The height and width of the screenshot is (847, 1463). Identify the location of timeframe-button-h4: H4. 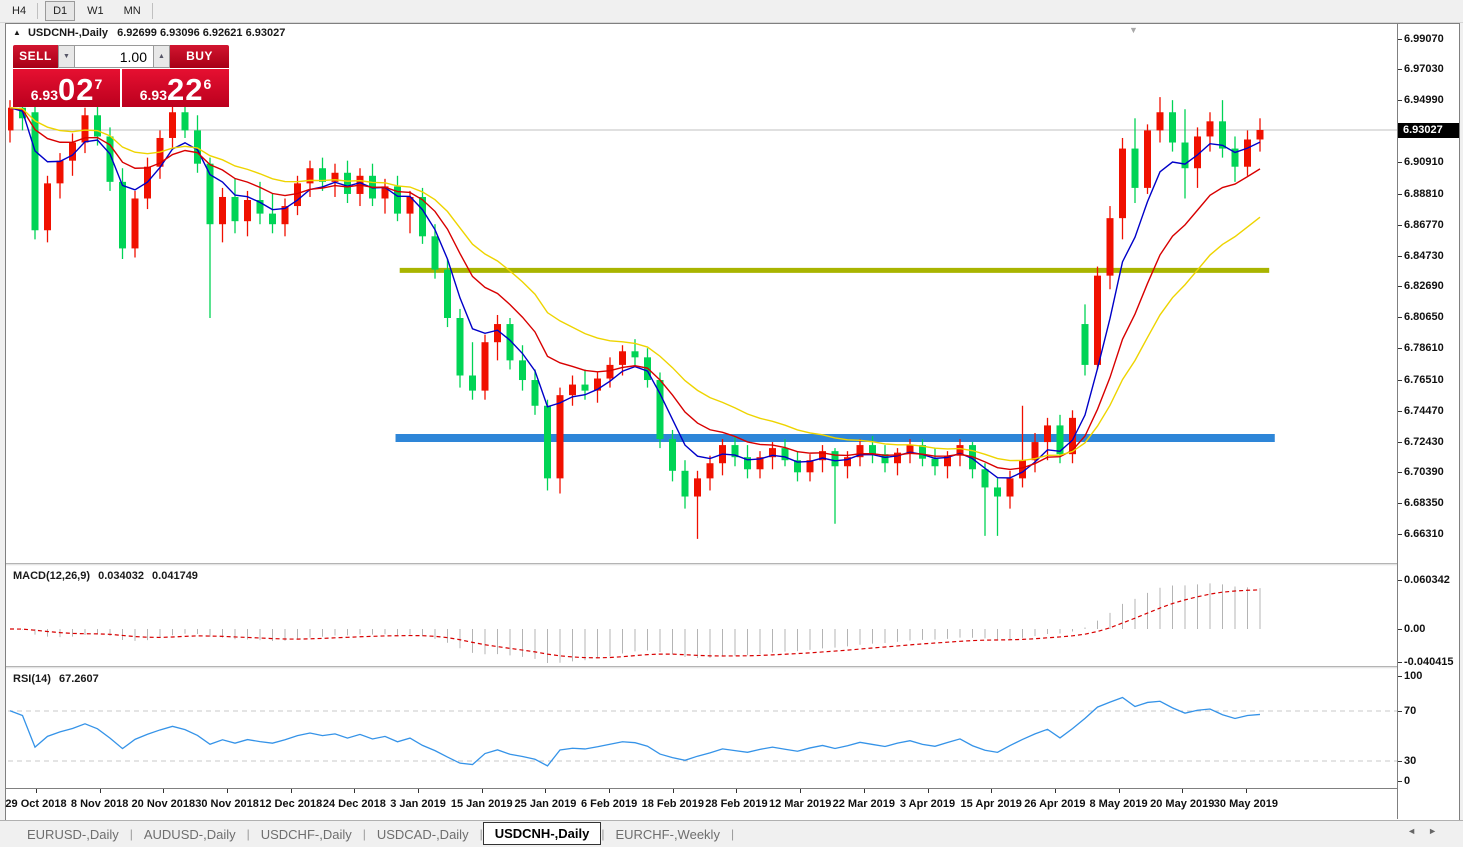
(19, 11).